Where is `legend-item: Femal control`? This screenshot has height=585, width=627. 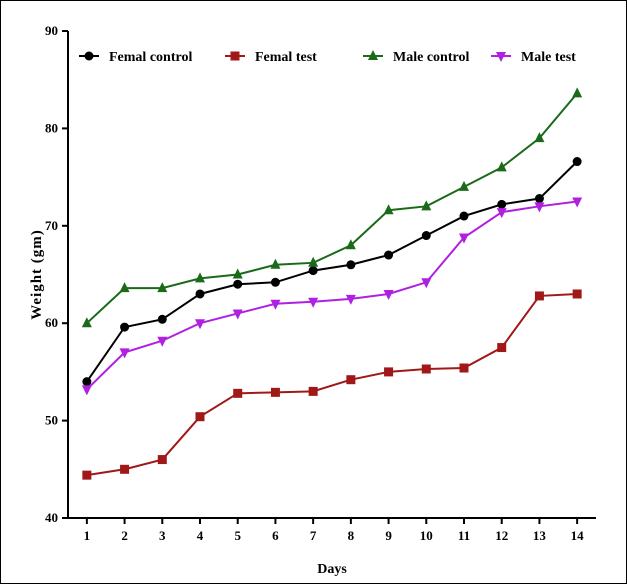
legend-item: Femal control is located at coordinates (135, 57).